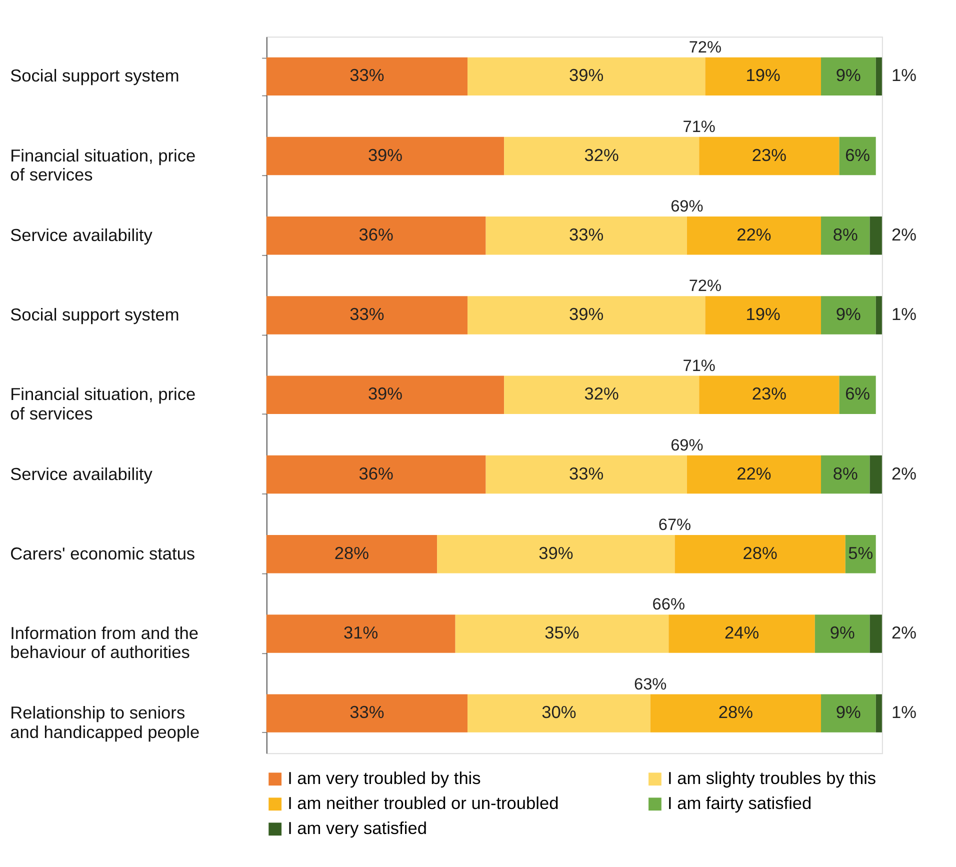  I want to click on data-label: 35%, so click(562, 632).